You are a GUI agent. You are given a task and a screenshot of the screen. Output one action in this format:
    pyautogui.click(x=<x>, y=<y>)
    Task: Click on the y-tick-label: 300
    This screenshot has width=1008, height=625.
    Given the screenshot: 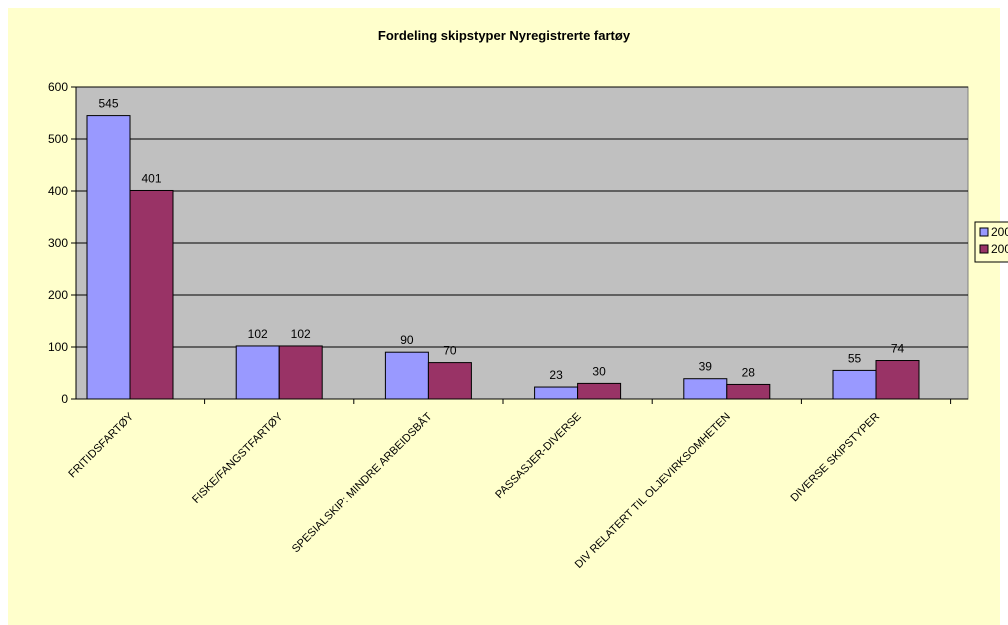 What is the action you would take?
    pyautogui.click(x=58, y=243)
    